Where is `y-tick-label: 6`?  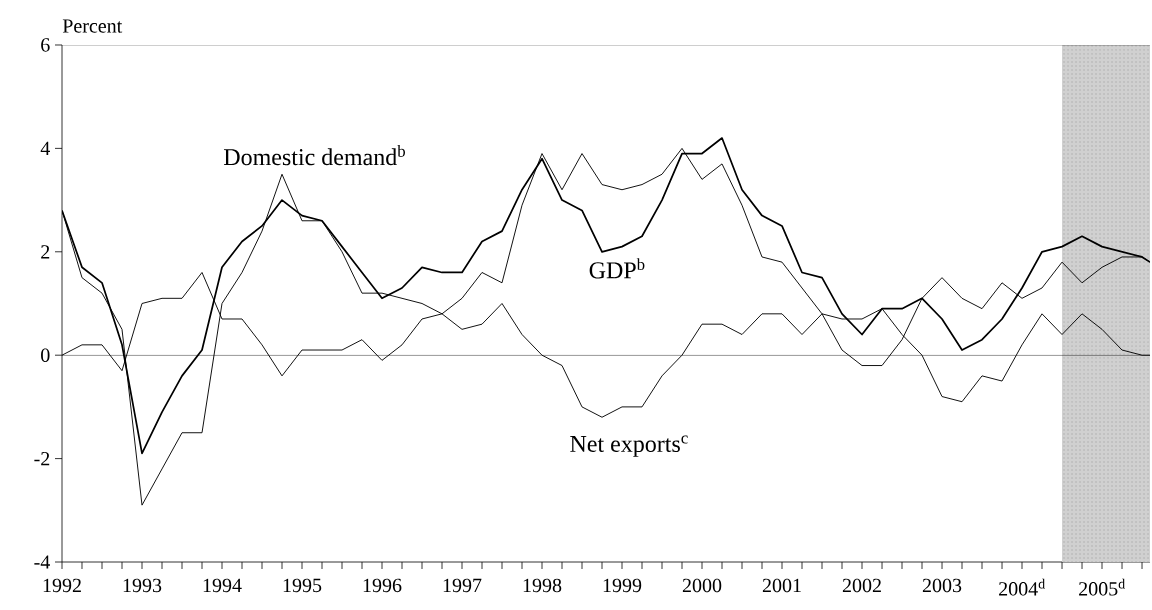
y-tick-label: 6 is located at coordinates (45, 45).